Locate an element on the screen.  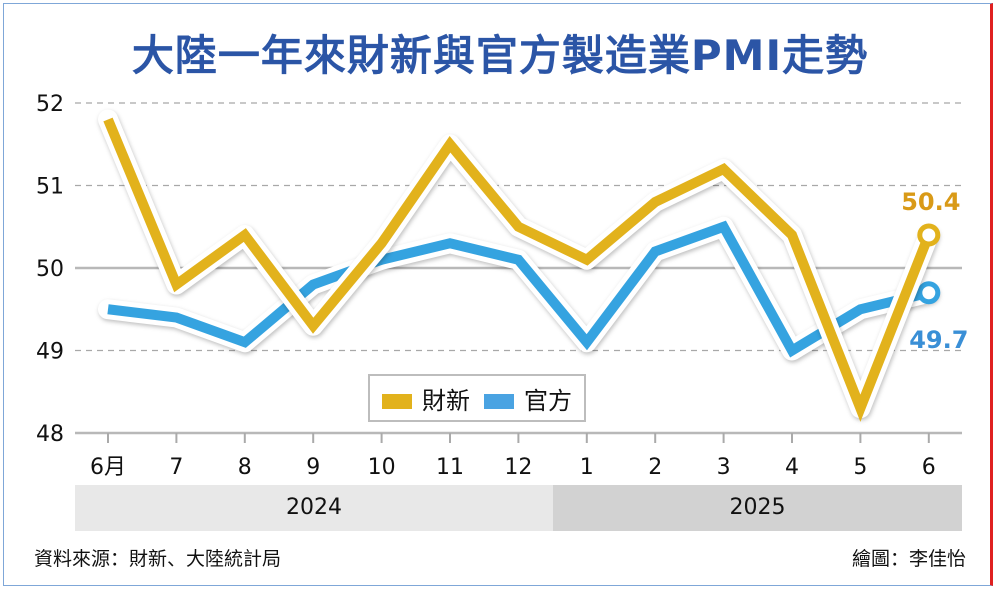
legend: 財新 官方 is located at coordinates (477, 398).